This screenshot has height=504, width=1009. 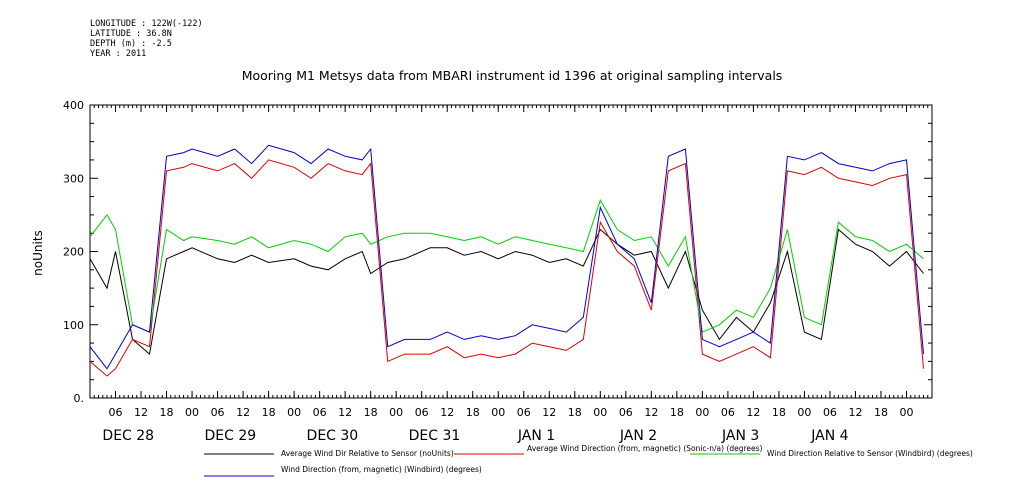 What do you see at coordinates (128, 436) in the screenshot?
I see `x-day-label: DEC 28` at bounding box center [128, 436].